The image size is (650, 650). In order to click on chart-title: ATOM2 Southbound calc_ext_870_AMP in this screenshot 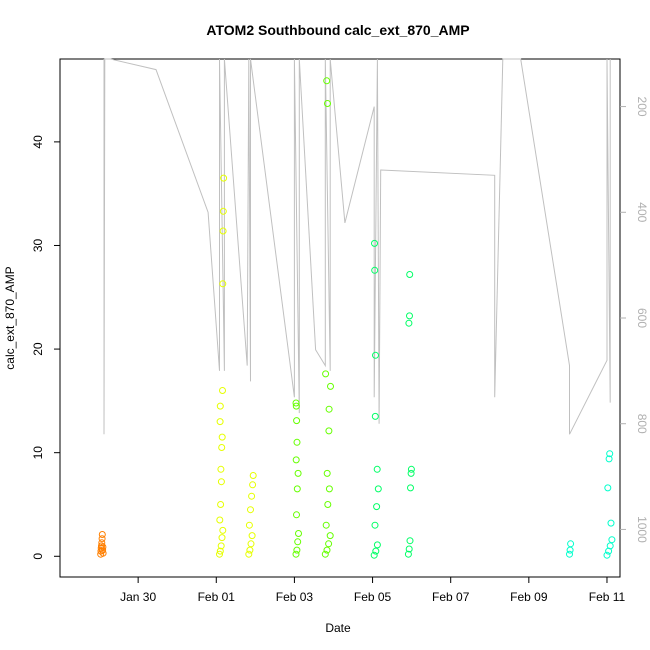, I will do `click(337, 30)`.